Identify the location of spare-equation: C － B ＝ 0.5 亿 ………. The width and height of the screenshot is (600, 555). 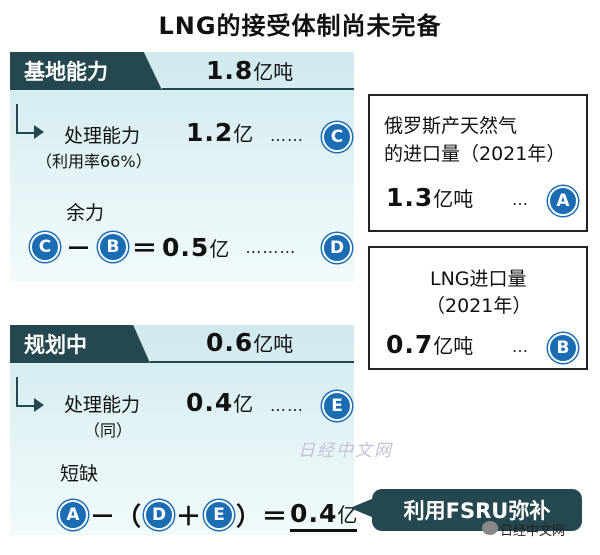
(163, 247).